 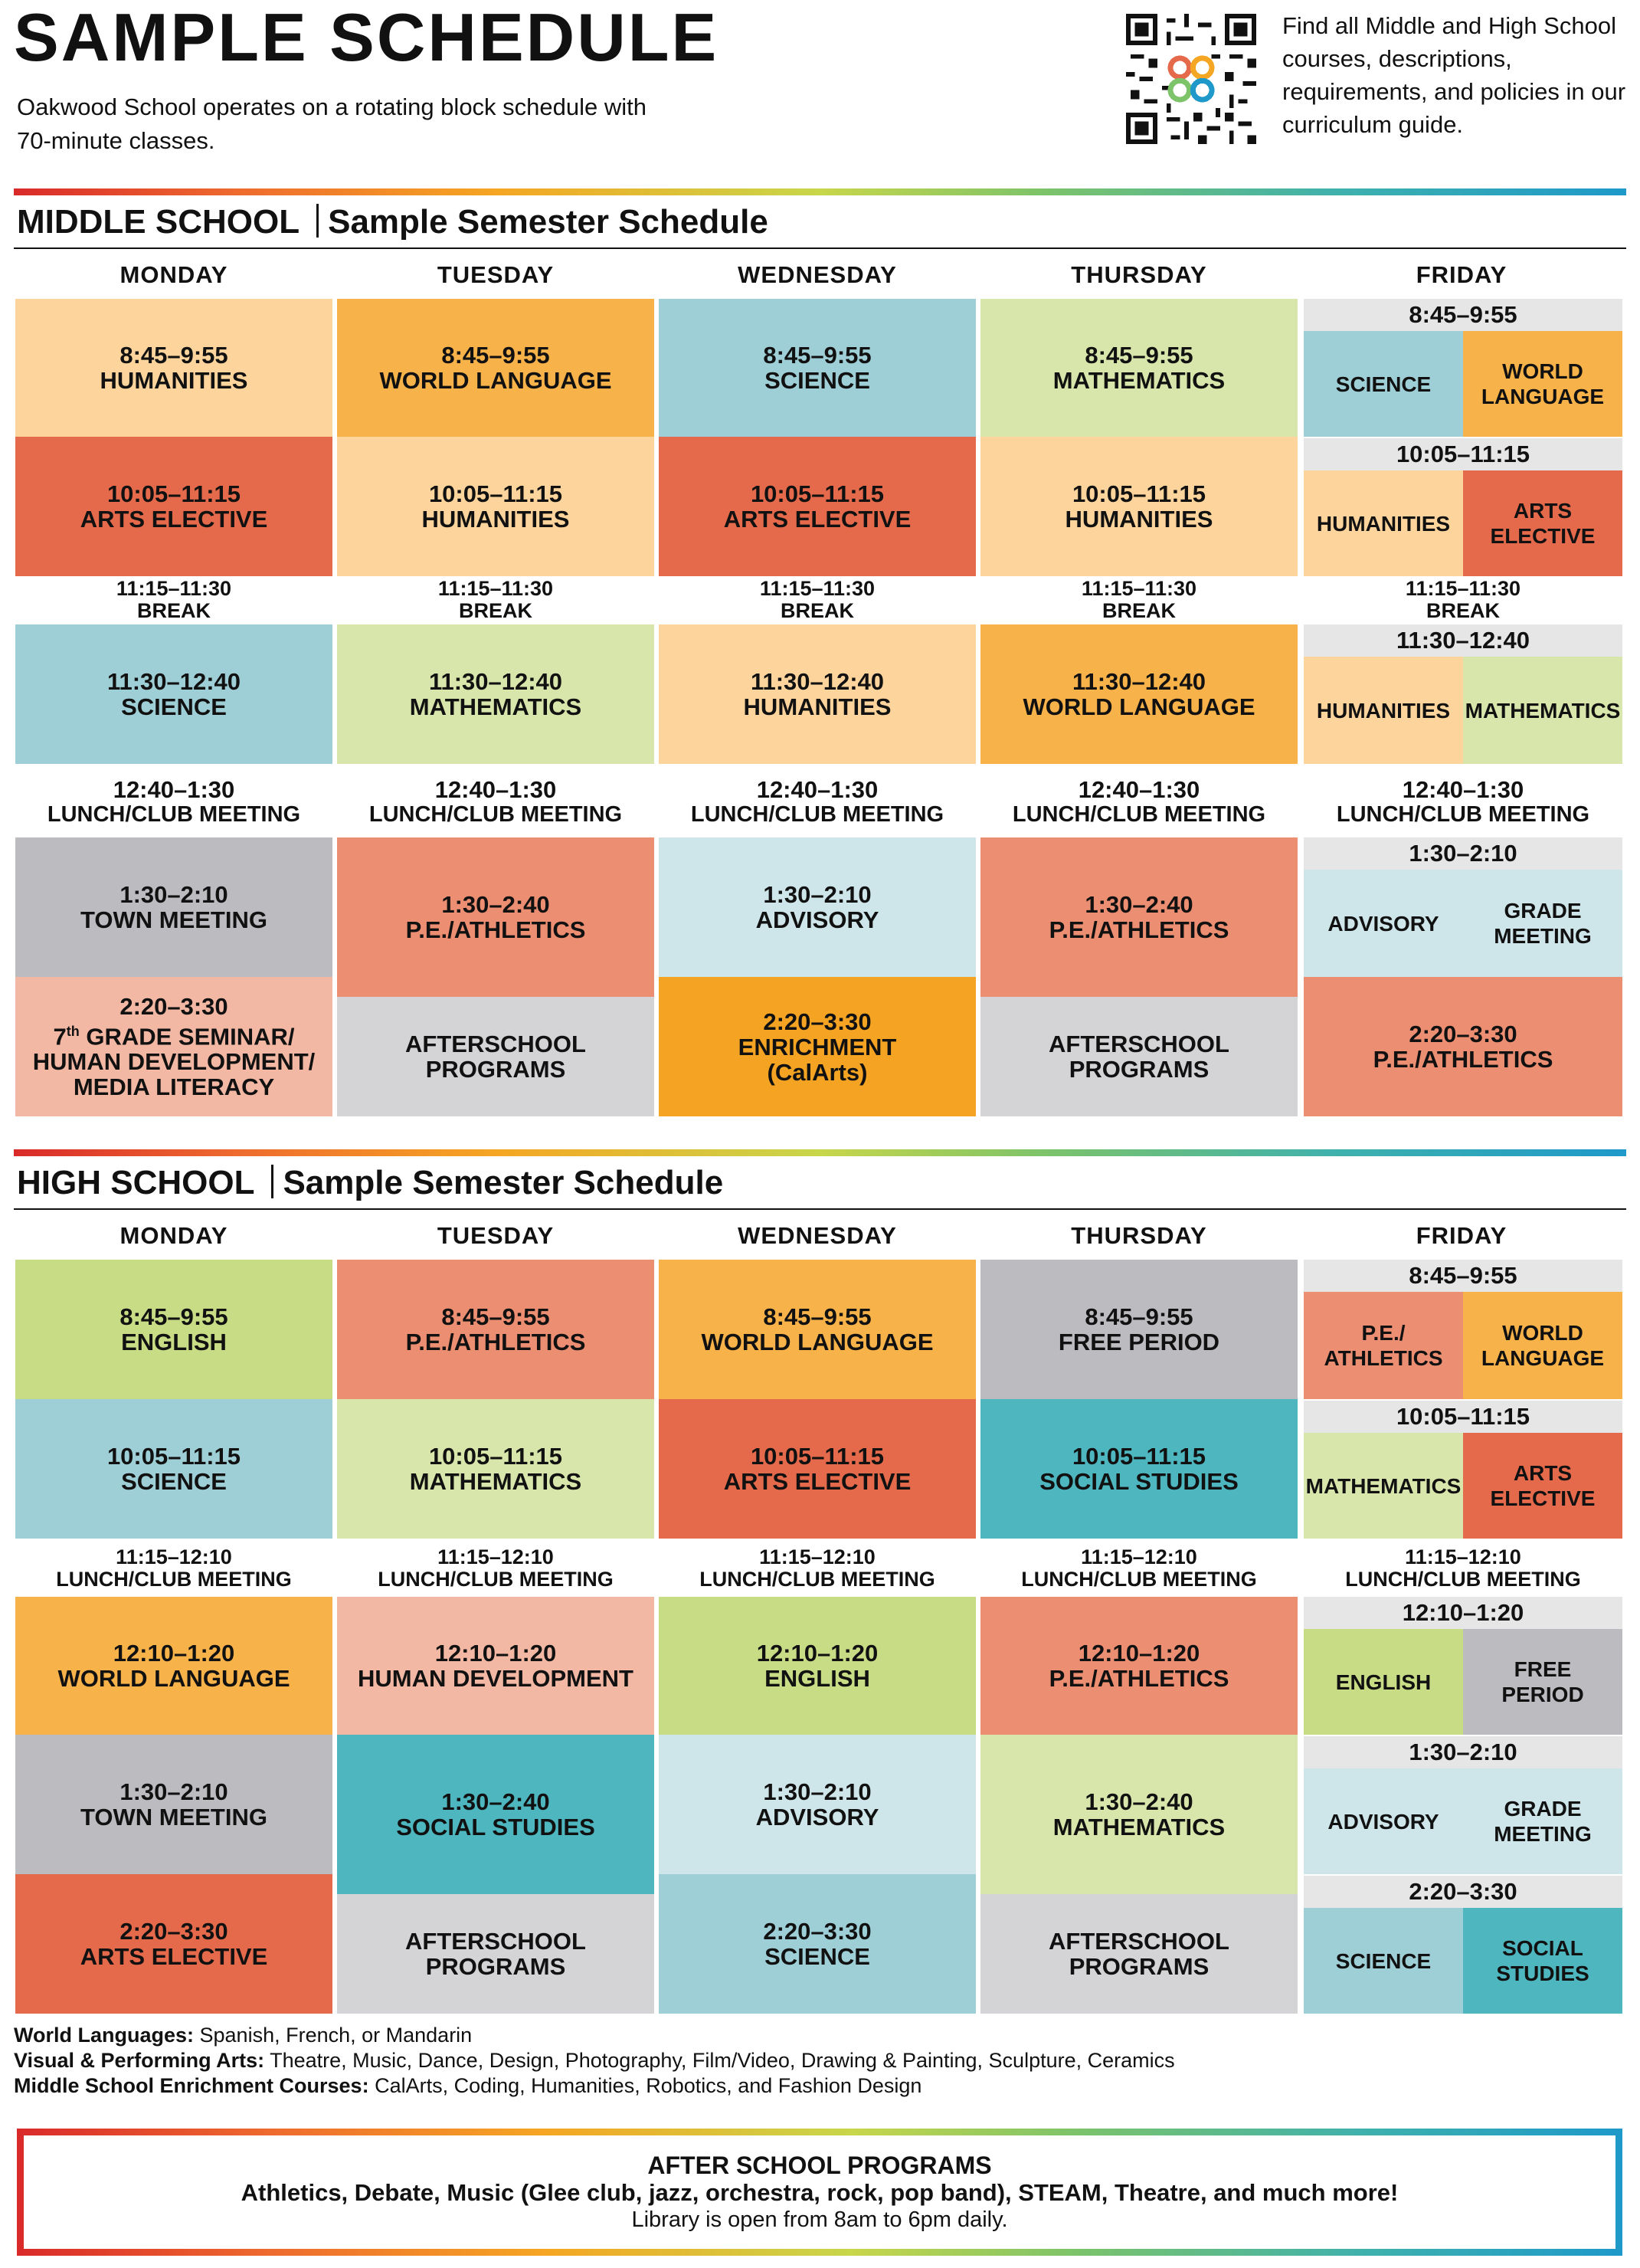 What do you see at coordinates (1463, 1034) in the screenshot?
I see `block-time: 2:20–3:30` at bounding box center [1463, 1034].